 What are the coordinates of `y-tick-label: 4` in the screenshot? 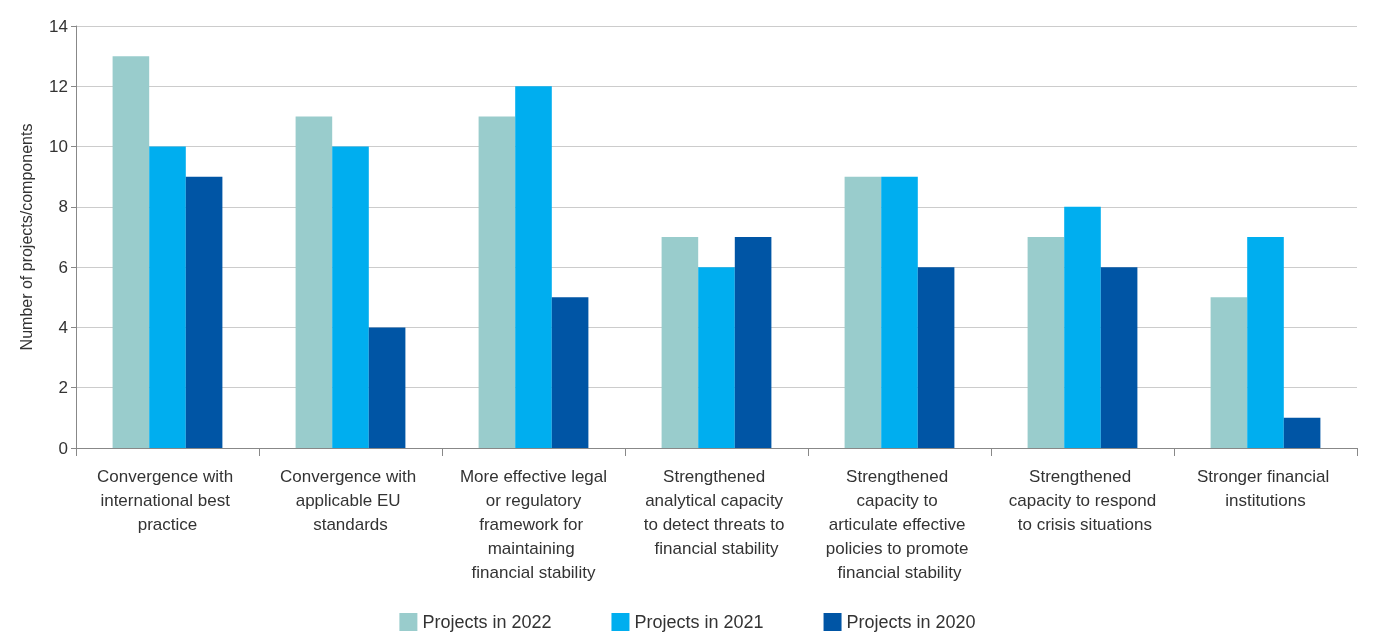 It's located at (63, 327).